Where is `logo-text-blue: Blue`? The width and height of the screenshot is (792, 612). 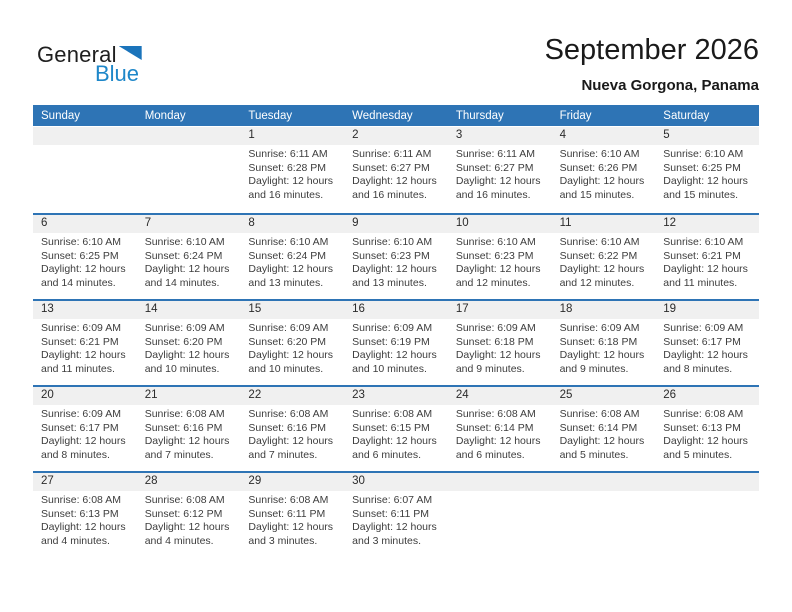
logo-text-blue: Blue is located at coordinates (117, 73).